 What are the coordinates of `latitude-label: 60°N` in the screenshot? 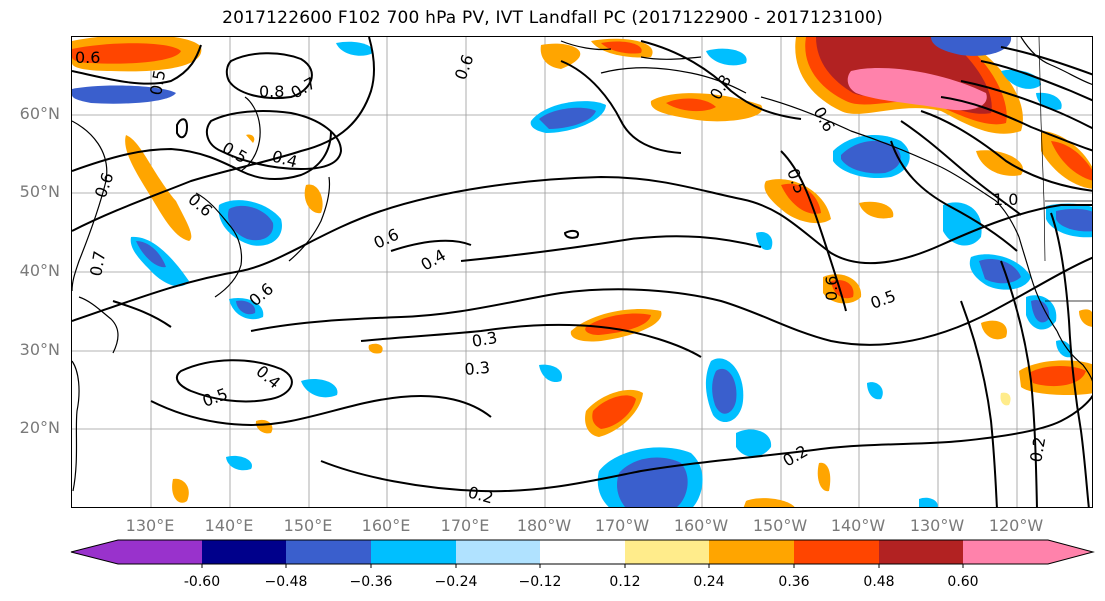 It's located at (39, 113).